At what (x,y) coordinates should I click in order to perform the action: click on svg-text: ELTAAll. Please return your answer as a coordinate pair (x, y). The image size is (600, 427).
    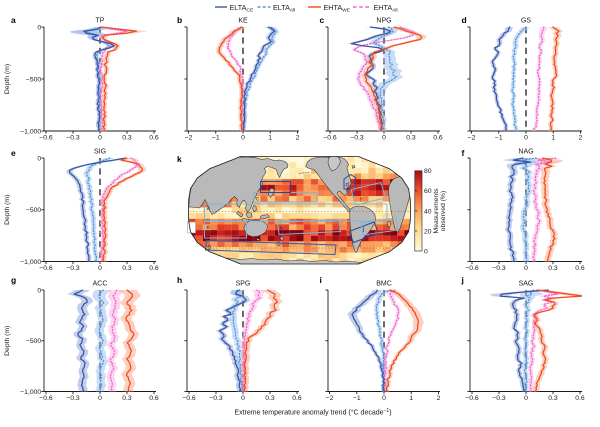
    Looking at the image, I should click on (284, 8).